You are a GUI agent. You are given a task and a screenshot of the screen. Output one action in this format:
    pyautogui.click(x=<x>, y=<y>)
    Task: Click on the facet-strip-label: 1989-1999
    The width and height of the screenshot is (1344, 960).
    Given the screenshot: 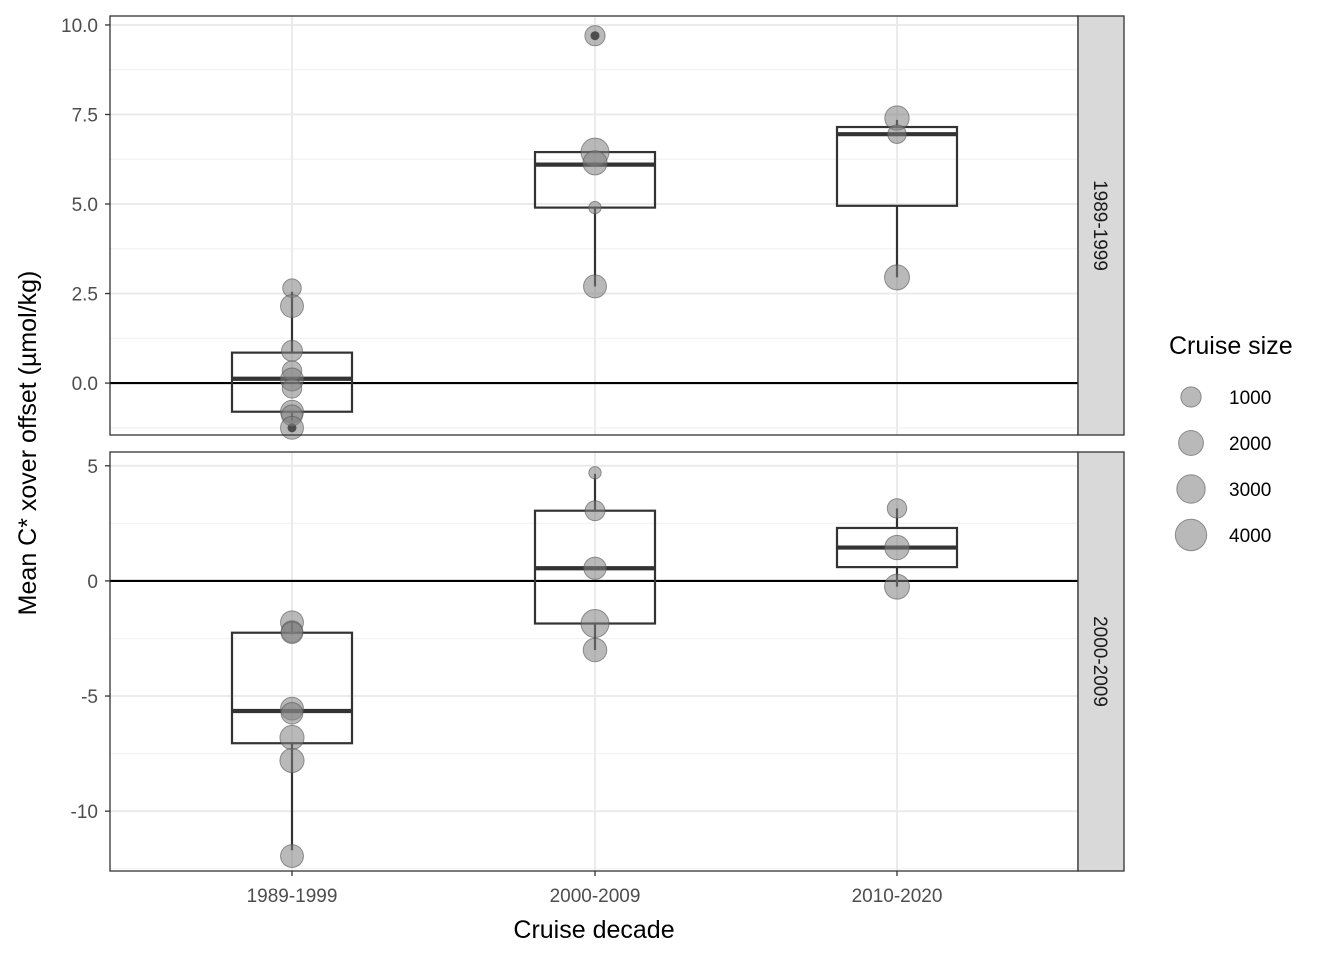 What is the action you would take?
    pyautogui.click(x=1099, y=225)
    